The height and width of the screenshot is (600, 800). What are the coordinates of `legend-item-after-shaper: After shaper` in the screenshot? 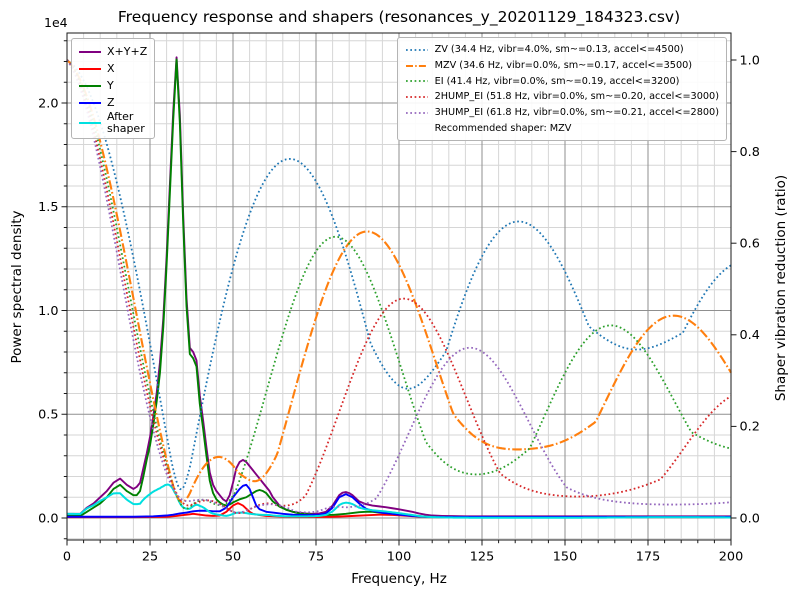 It's located at (113, 122).